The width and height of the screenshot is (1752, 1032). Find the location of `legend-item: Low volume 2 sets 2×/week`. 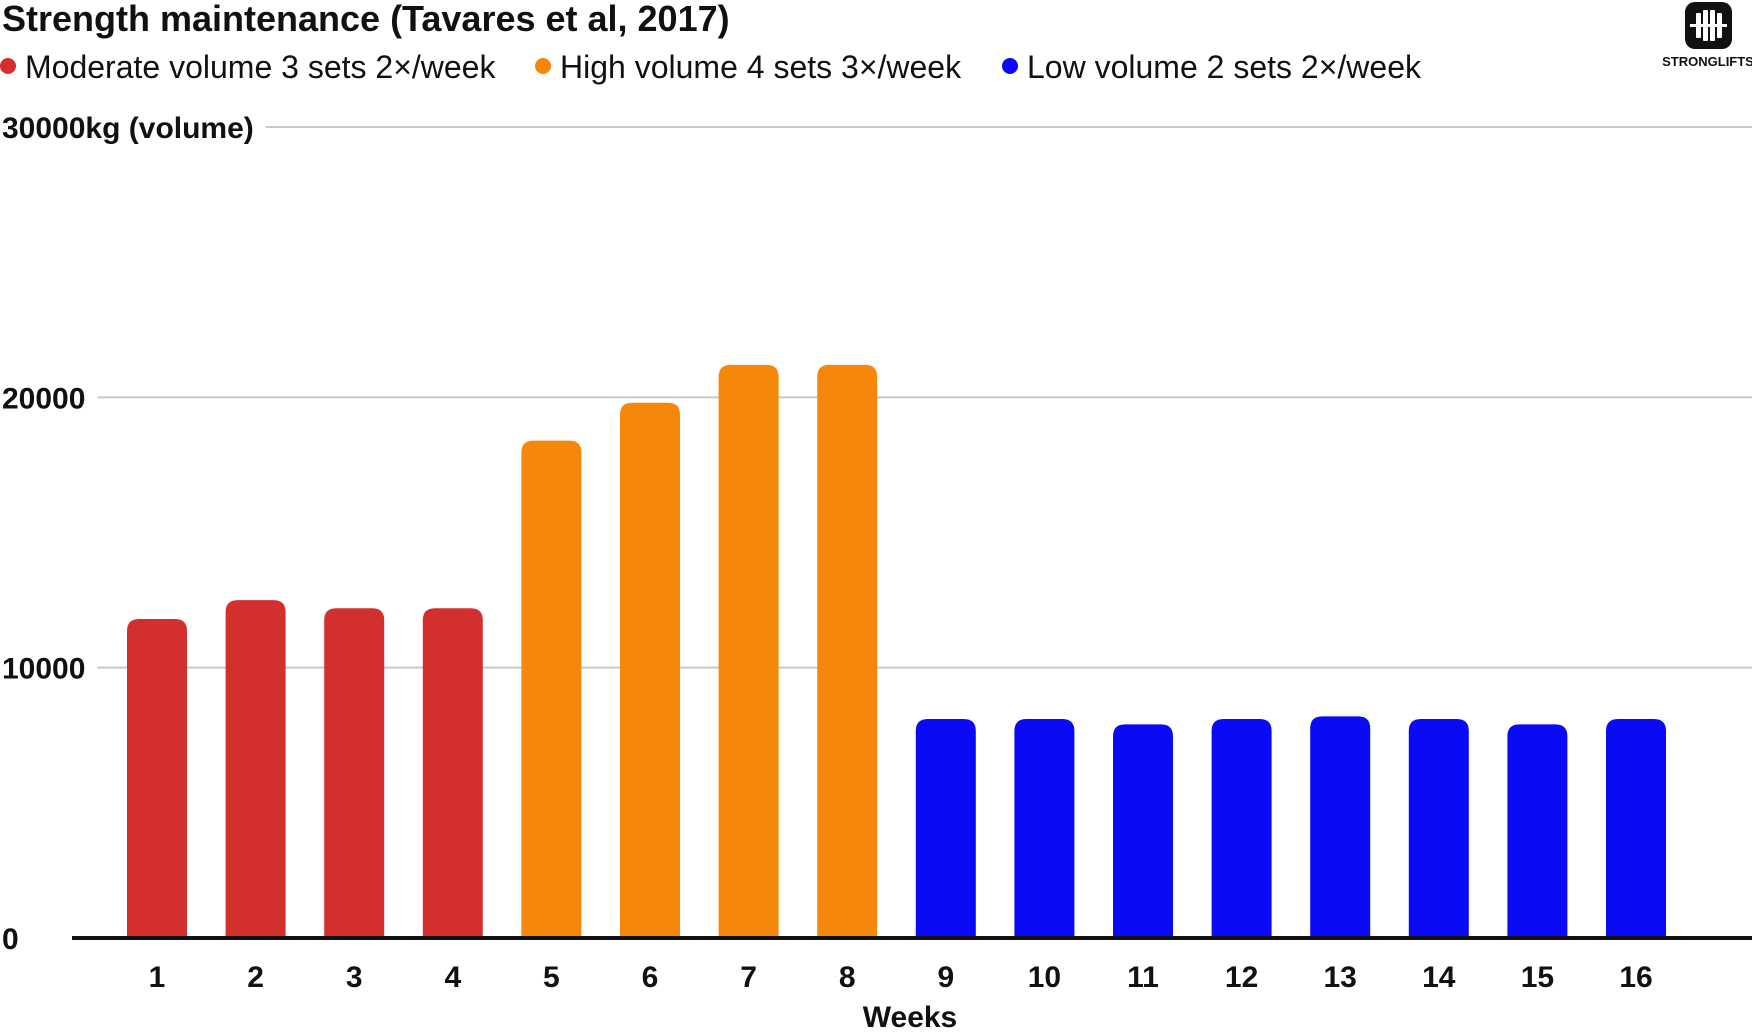

legend-item: Low volume 2 sets 2×/week is located at coordinates (1212, 67).